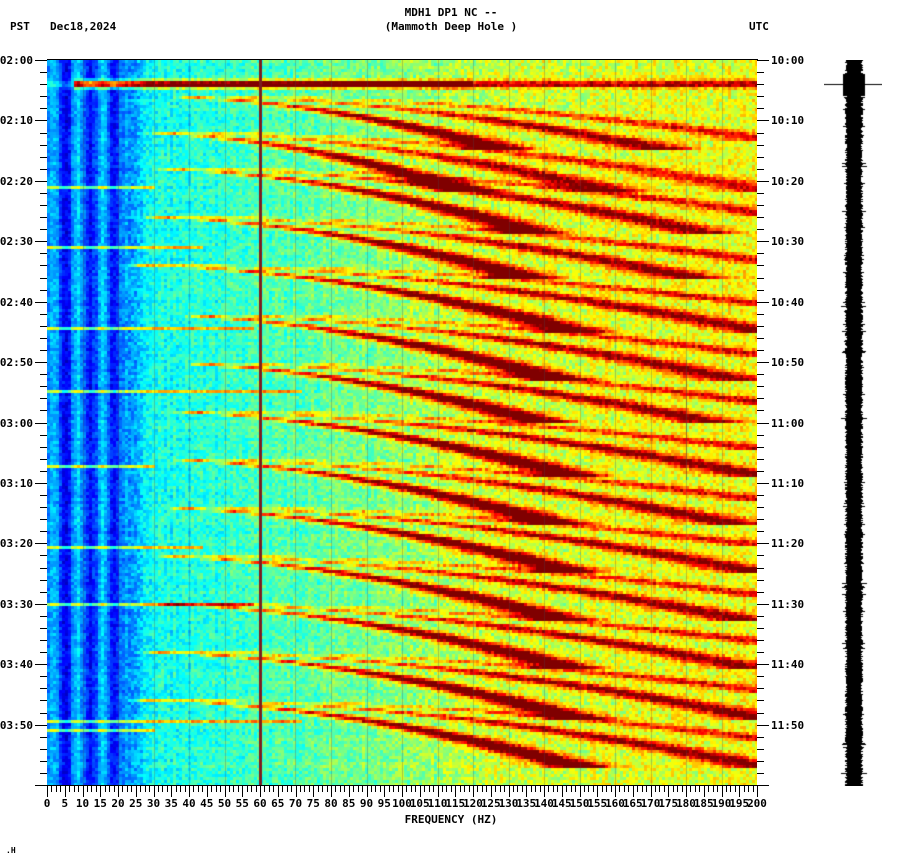 The width and height of the screenshot is (902, 864). I want to click on x-axis-frequency-label: 160, so click(615, 803).